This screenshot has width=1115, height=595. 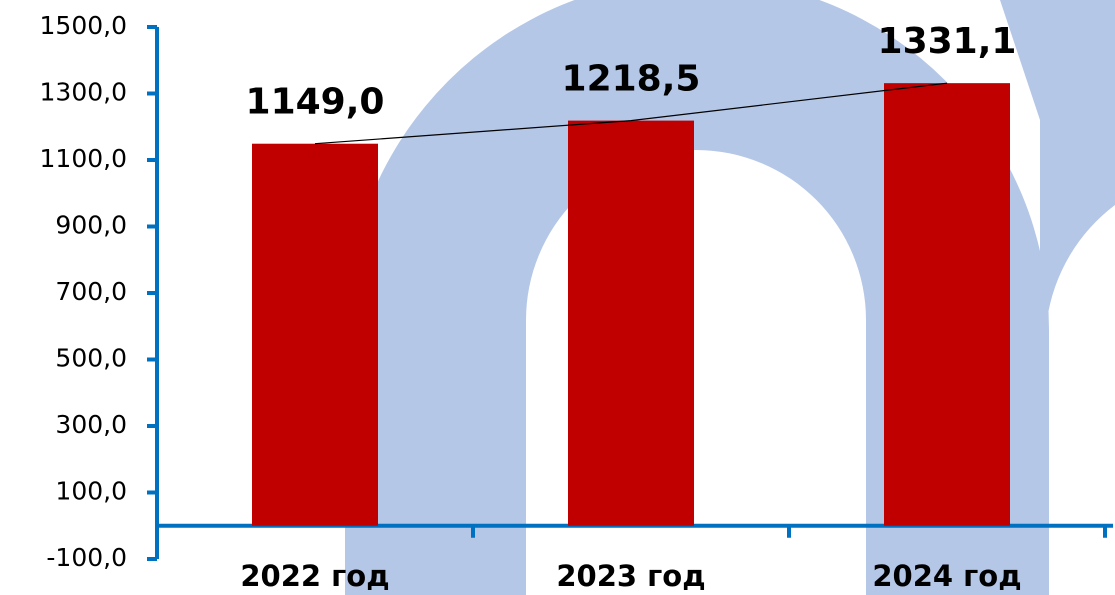 What do you see at coordinates (946, 576) in the screenshot?
I see `x-tick-label: 2024 год` at bounding box center [946, 576].